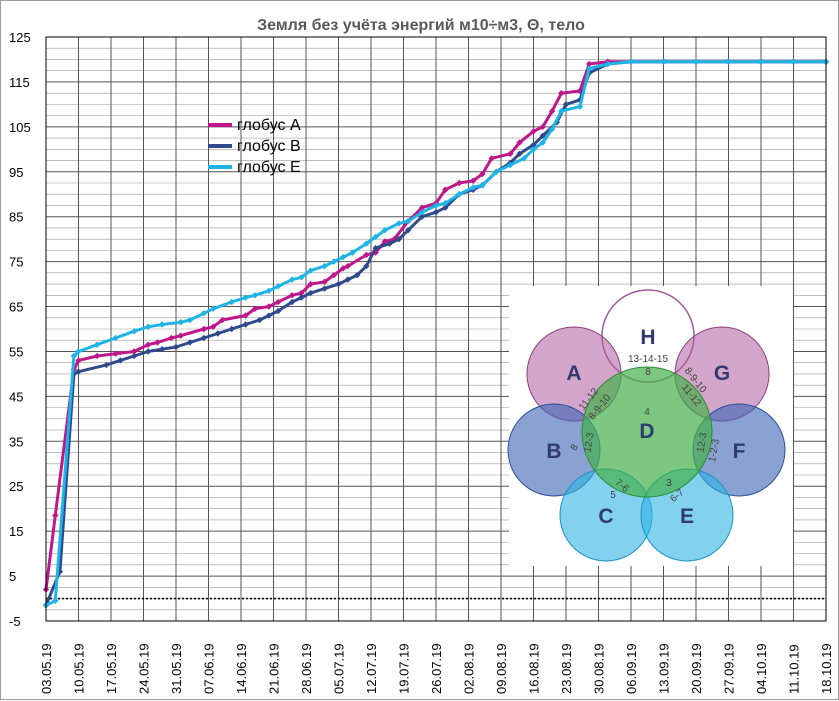  What do you see at coordinates (306, 668) in the screenshot?
I see `x-tick-label: 28.06.19` at bounding box center [306, 668].